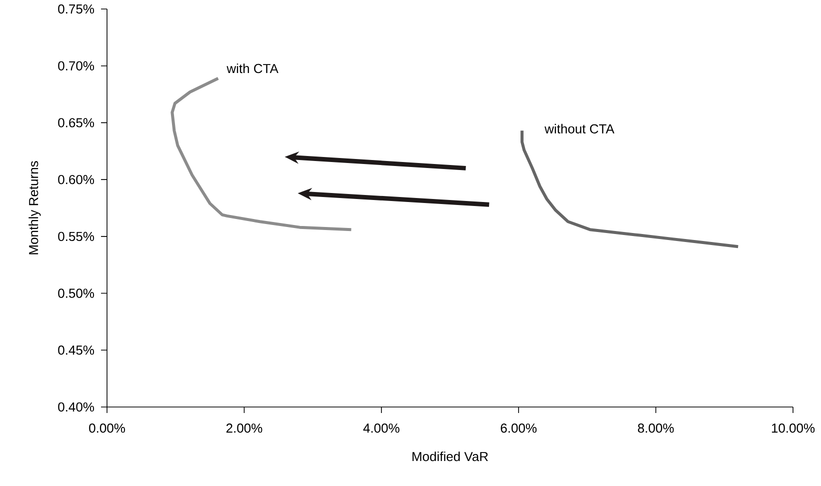  Describe the element at coordinates (579, 129) in the screenshot. I see `series-label: without CTA` at that location.